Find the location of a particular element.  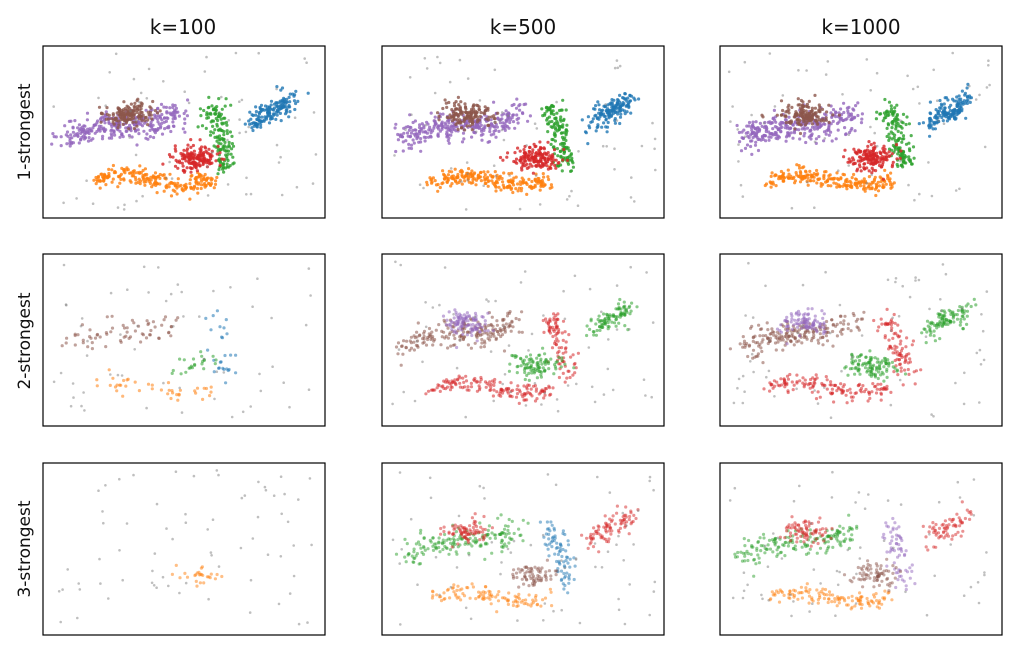

panel-r1-c3 is located at coordinates (861, 132).